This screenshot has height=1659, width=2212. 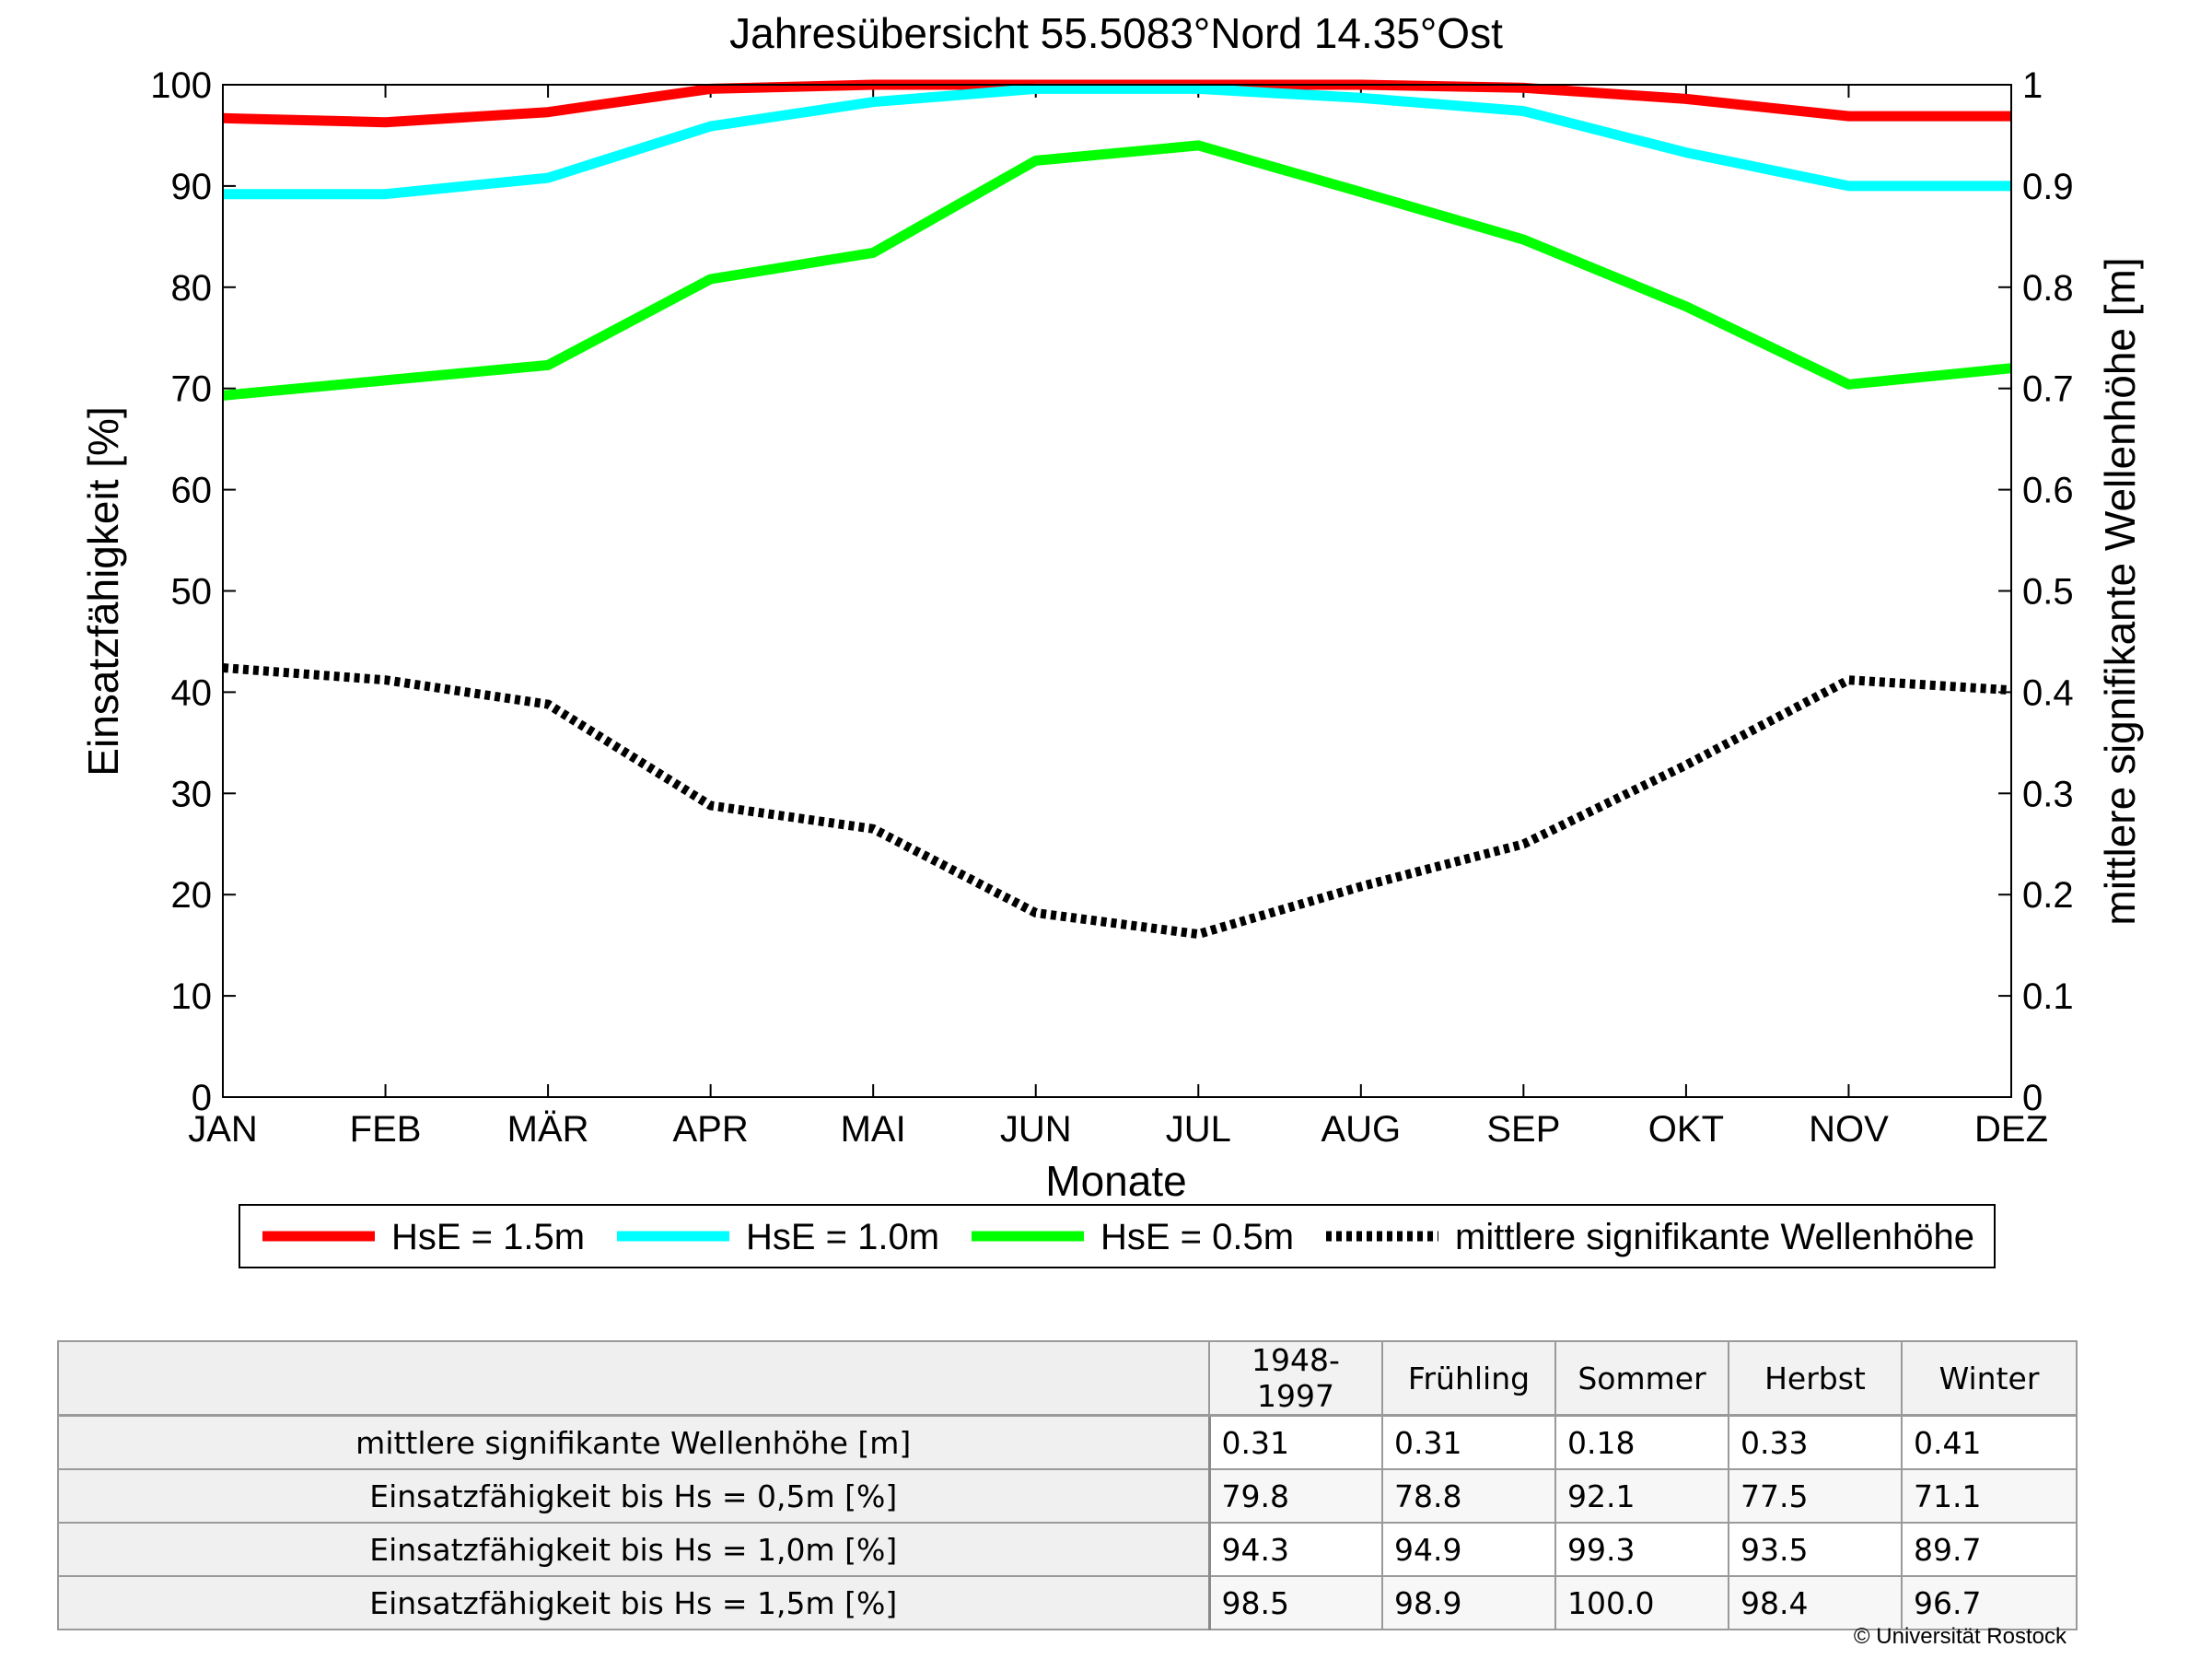 I want to click on y-tick-label: 20, so click(x=192, y=895).